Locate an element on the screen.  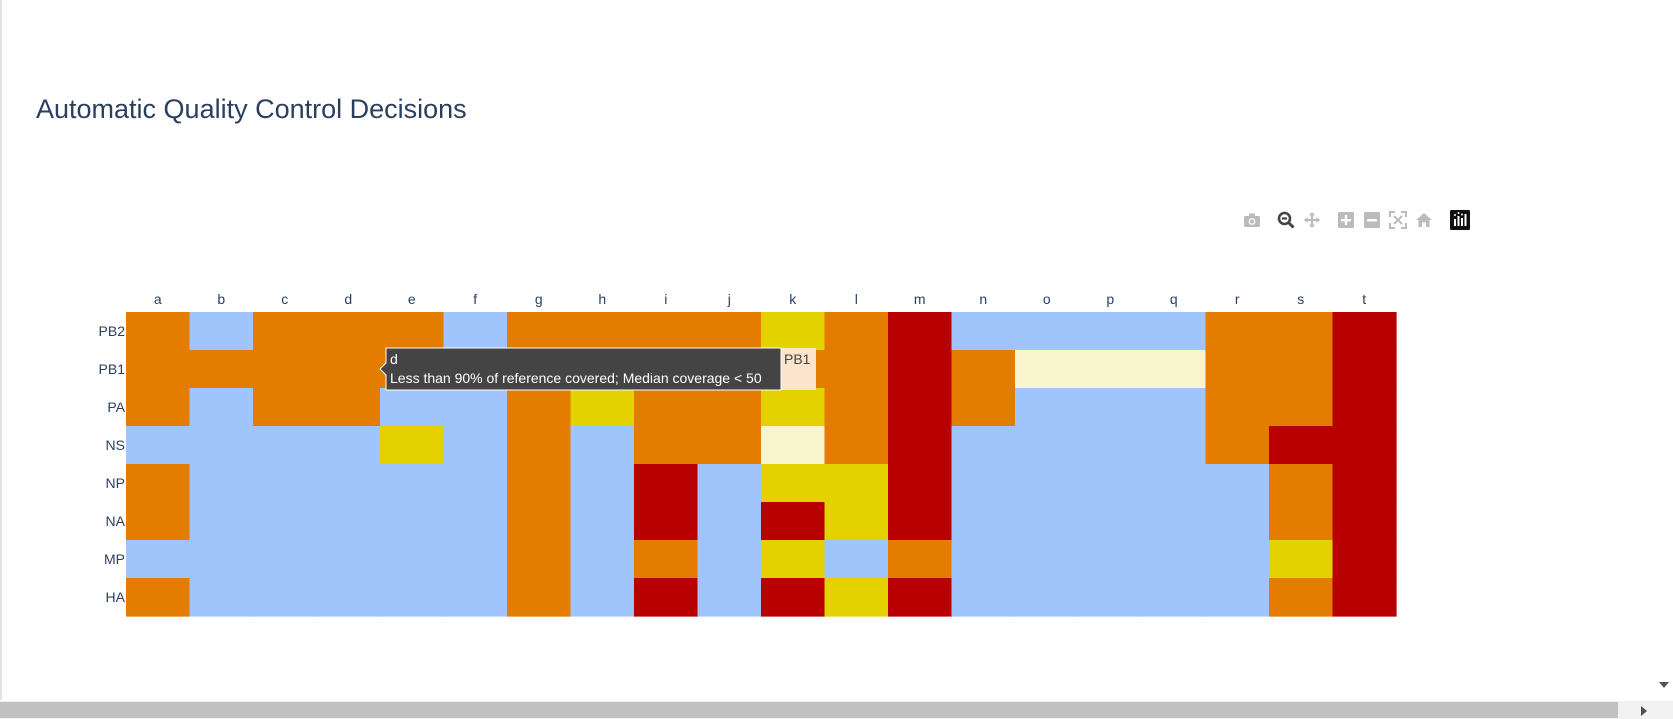
heatmap-cell-PB2-i is located at coordinates (666, 331).